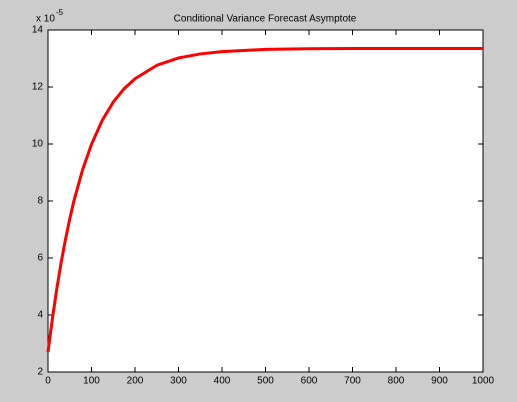 This screenshot has height=402, width=517. Describe the element at coordinates (91, 381) in the screenshot. I see `x-tick-label: 100` at that location.